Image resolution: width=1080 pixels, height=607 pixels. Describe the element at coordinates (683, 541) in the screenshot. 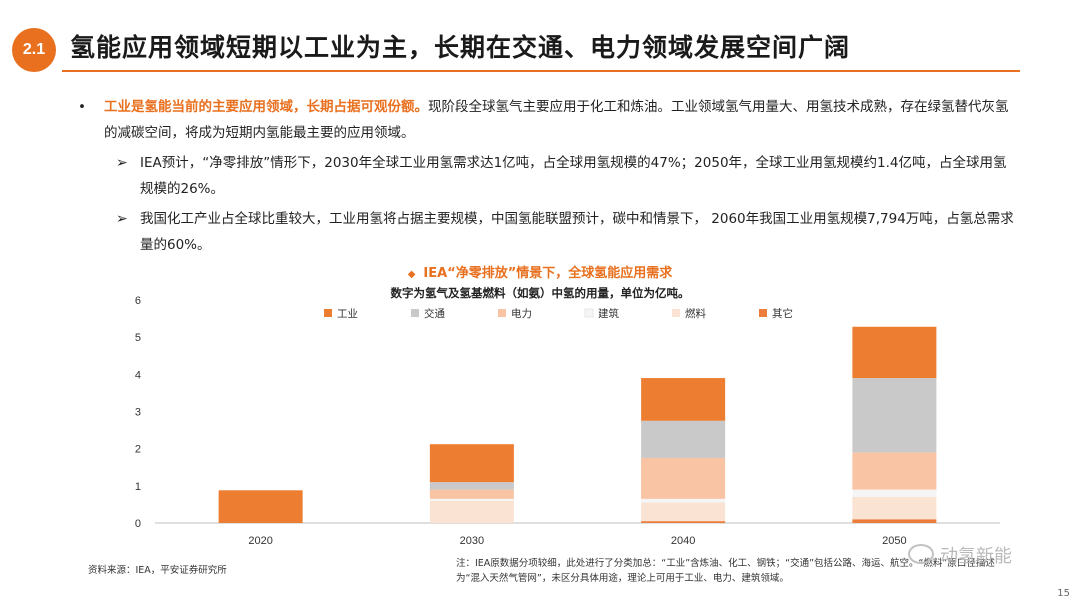

I see `x-tick-label: 2040` at that location.